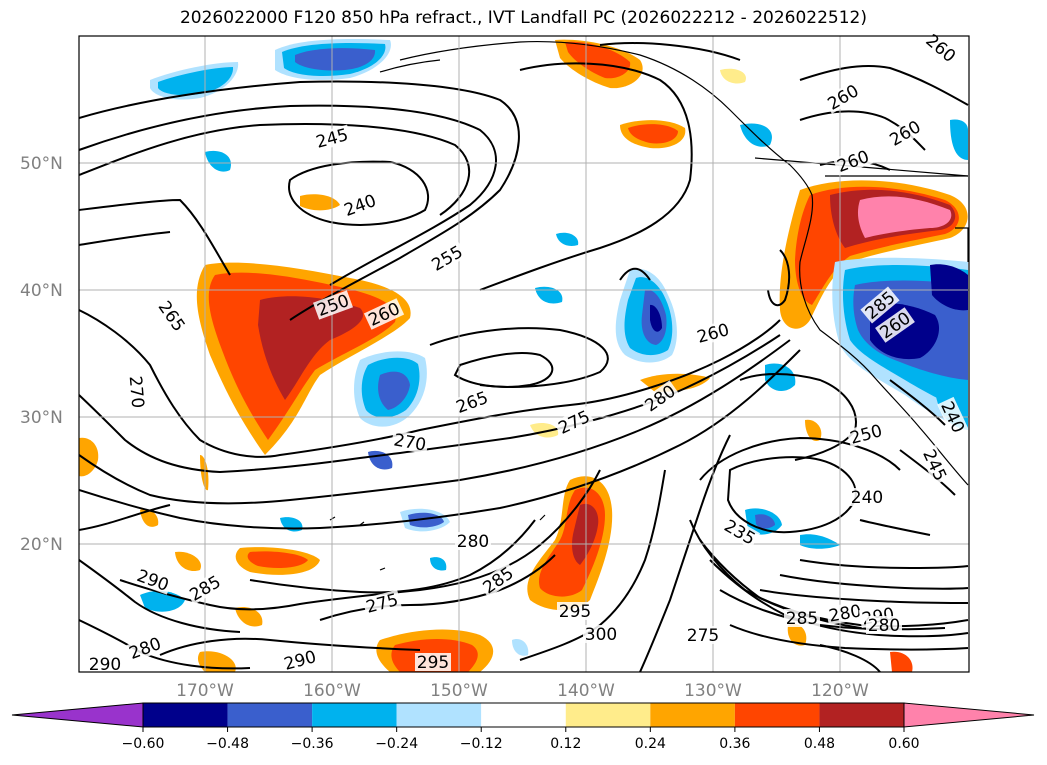  What do you see at coordinates (303, 358) in the screenshot?
I see `positive-anomaly-region-central` at bounding box center [303, 358].